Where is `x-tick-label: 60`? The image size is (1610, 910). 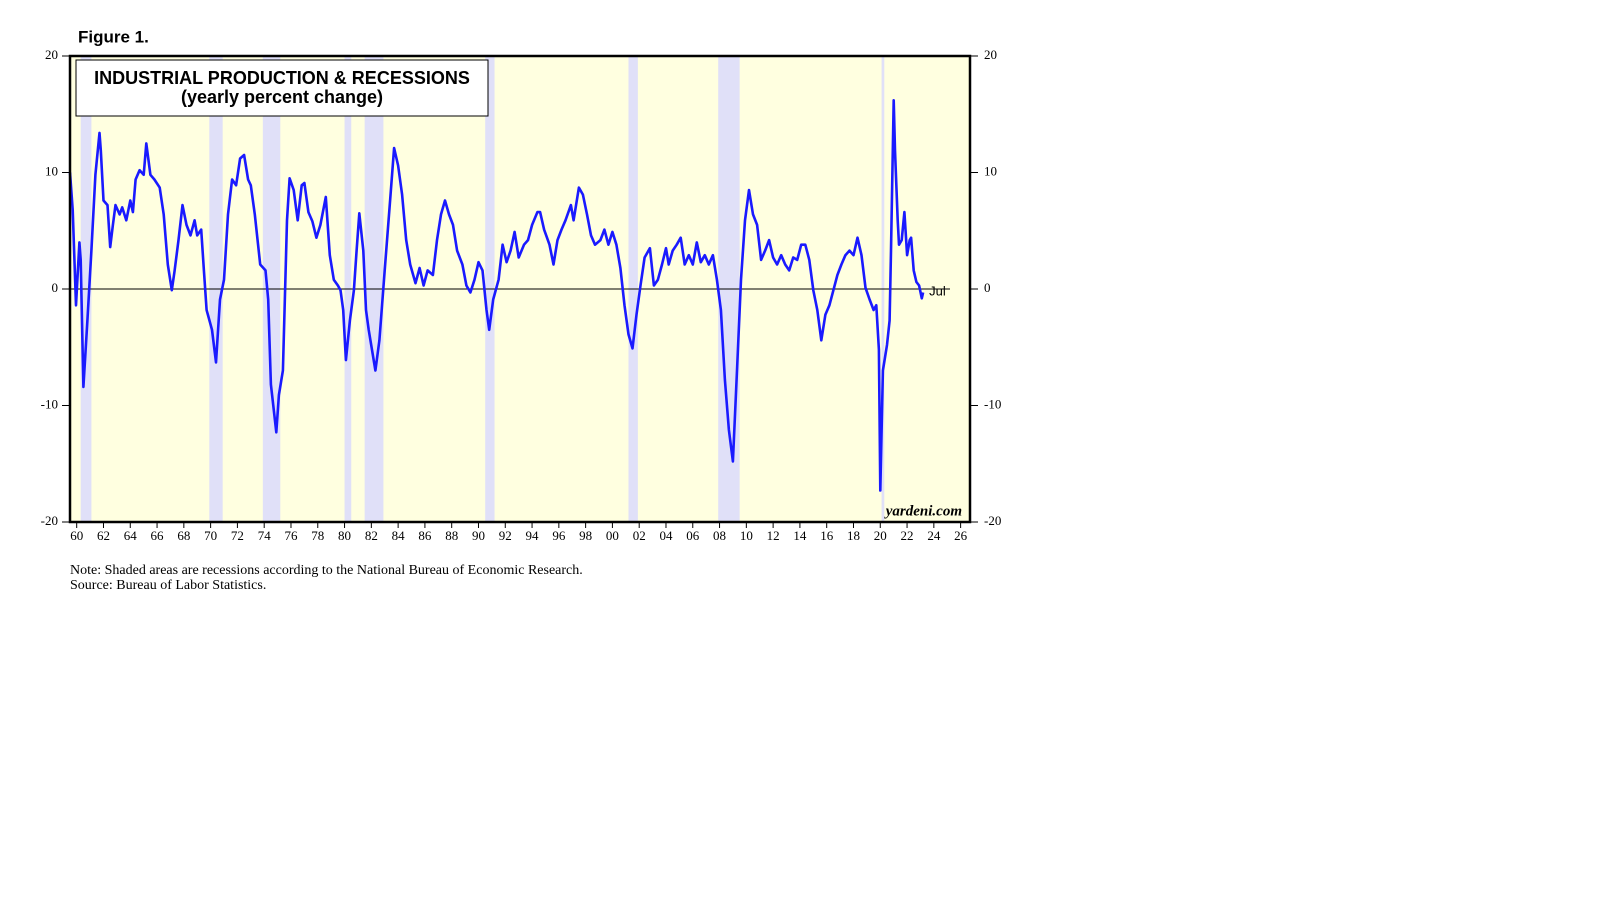 x-tick-label: 60 is located at coordinates (76, 535).